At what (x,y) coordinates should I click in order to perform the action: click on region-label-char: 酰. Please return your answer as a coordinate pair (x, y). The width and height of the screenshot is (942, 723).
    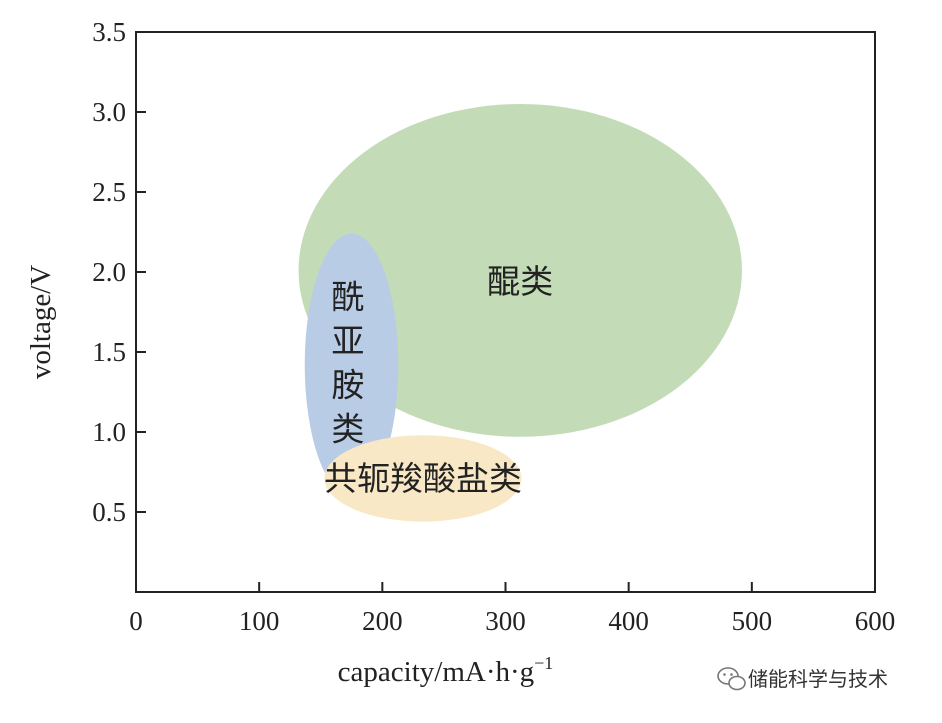
    Looking at the image, I should click on (347, 297).